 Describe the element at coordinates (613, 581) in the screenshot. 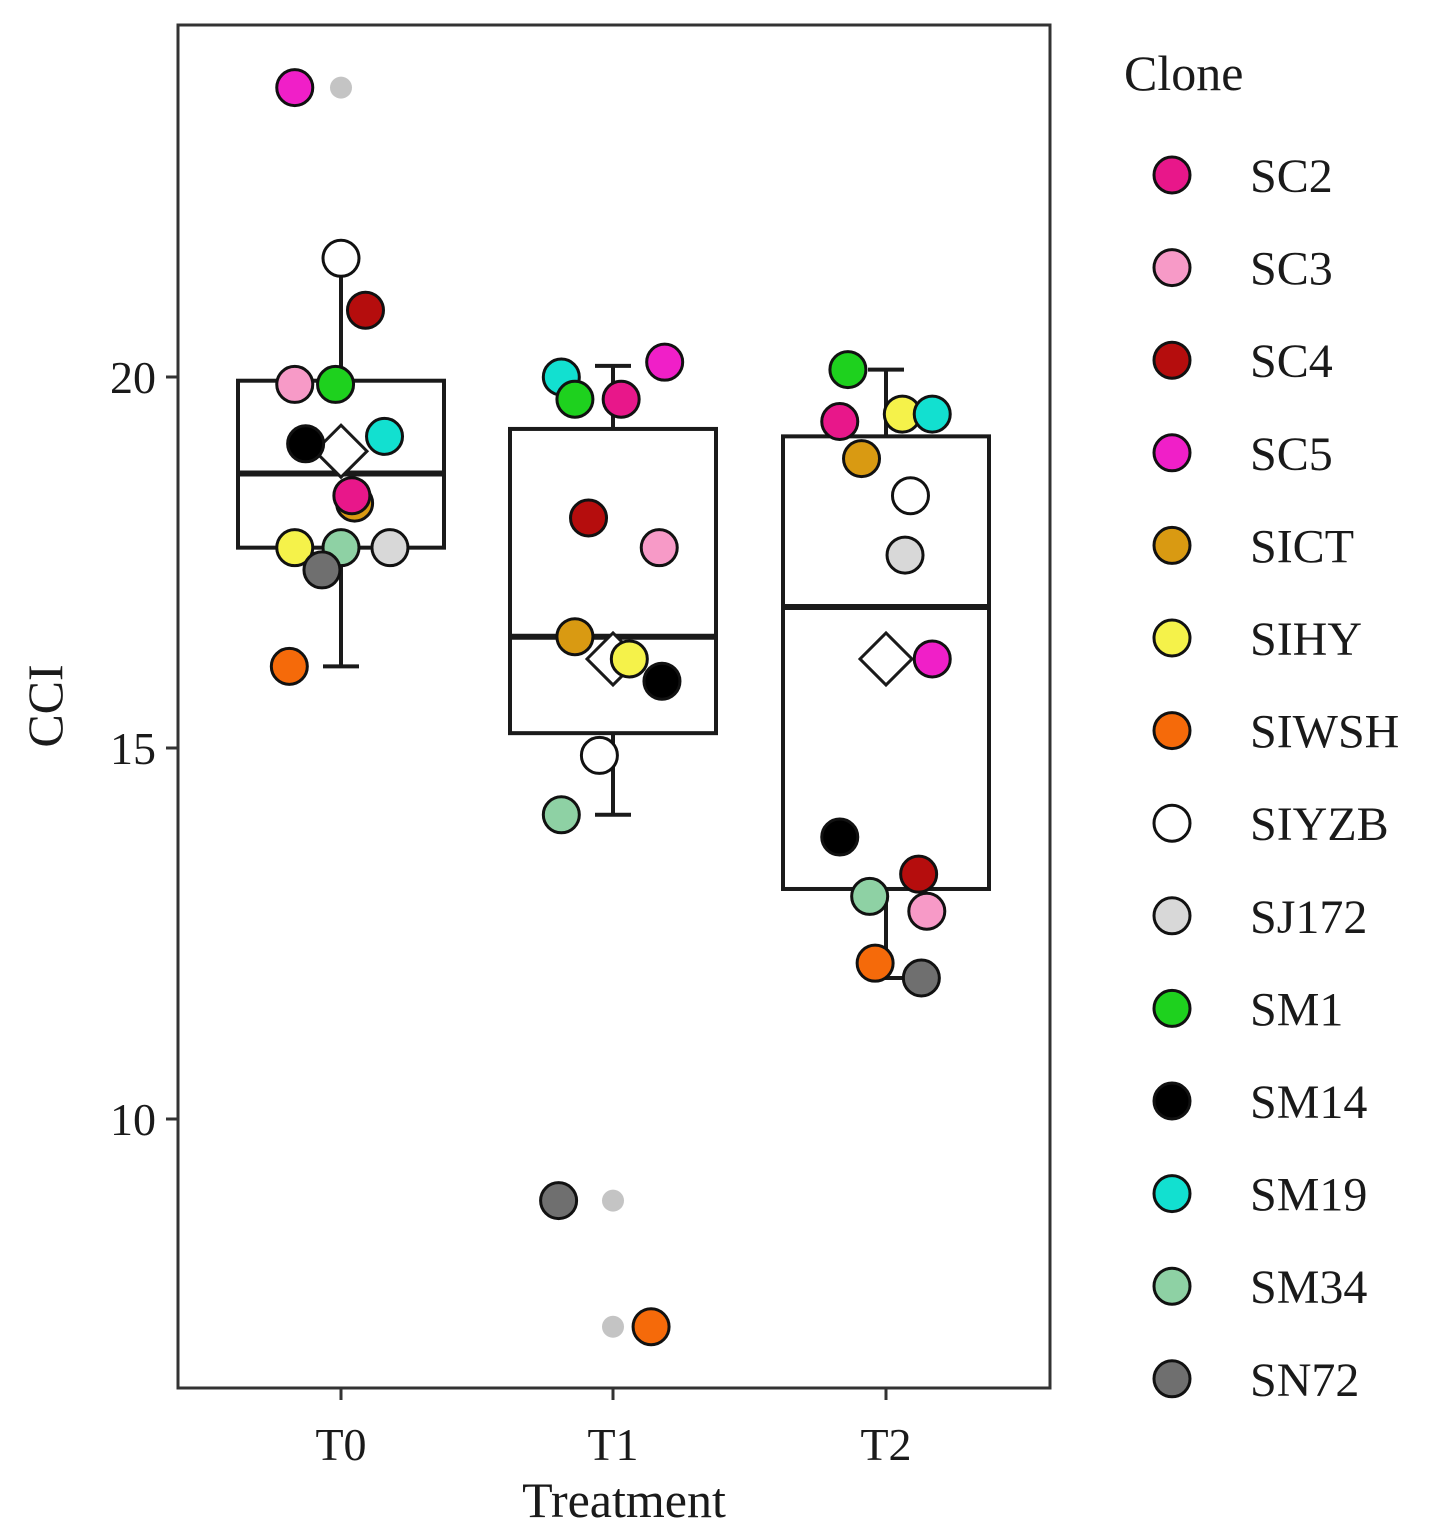

I see `box-iqr` at that location.